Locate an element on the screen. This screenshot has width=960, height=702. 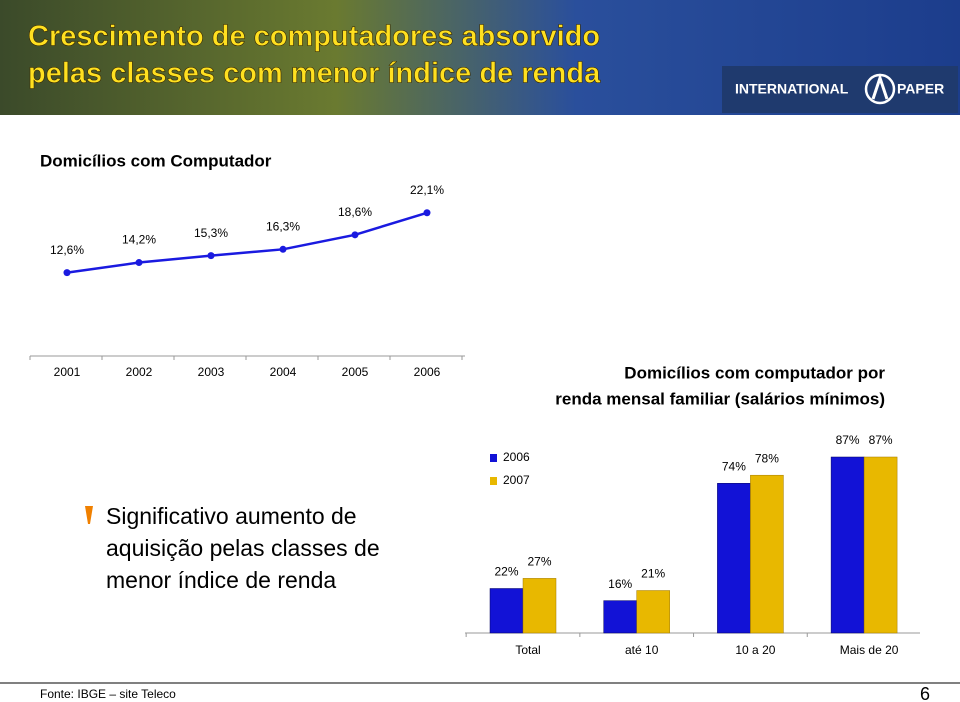
data-label: 27% is located at coordinates (539, 562).